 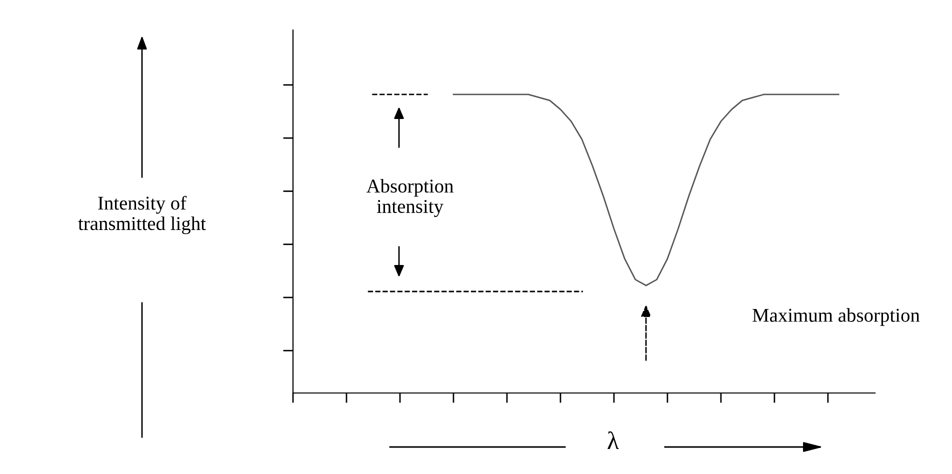 I want to click on annotation: Absorption intensity, so click(x=410, y=198).